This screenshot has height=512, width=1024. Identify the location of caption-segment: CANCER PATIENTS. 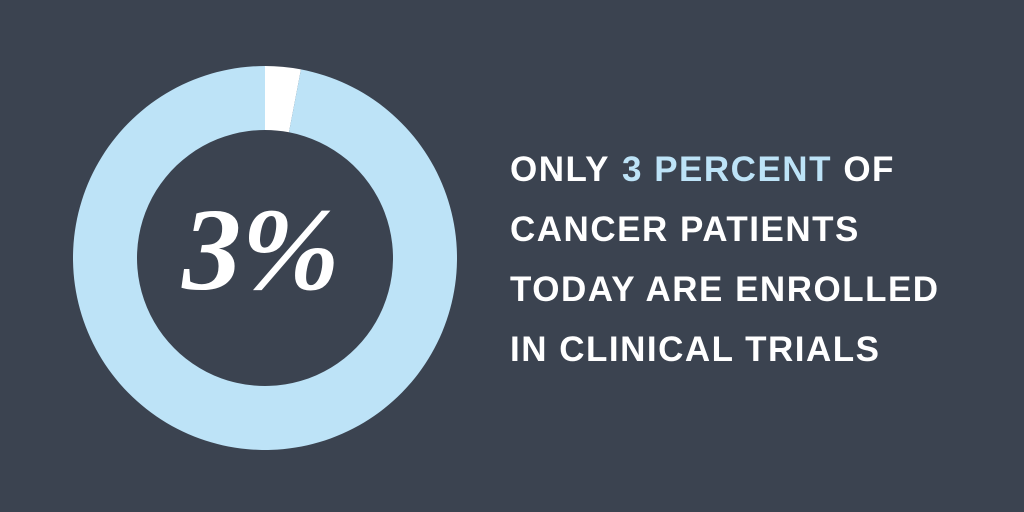
(685, 229).